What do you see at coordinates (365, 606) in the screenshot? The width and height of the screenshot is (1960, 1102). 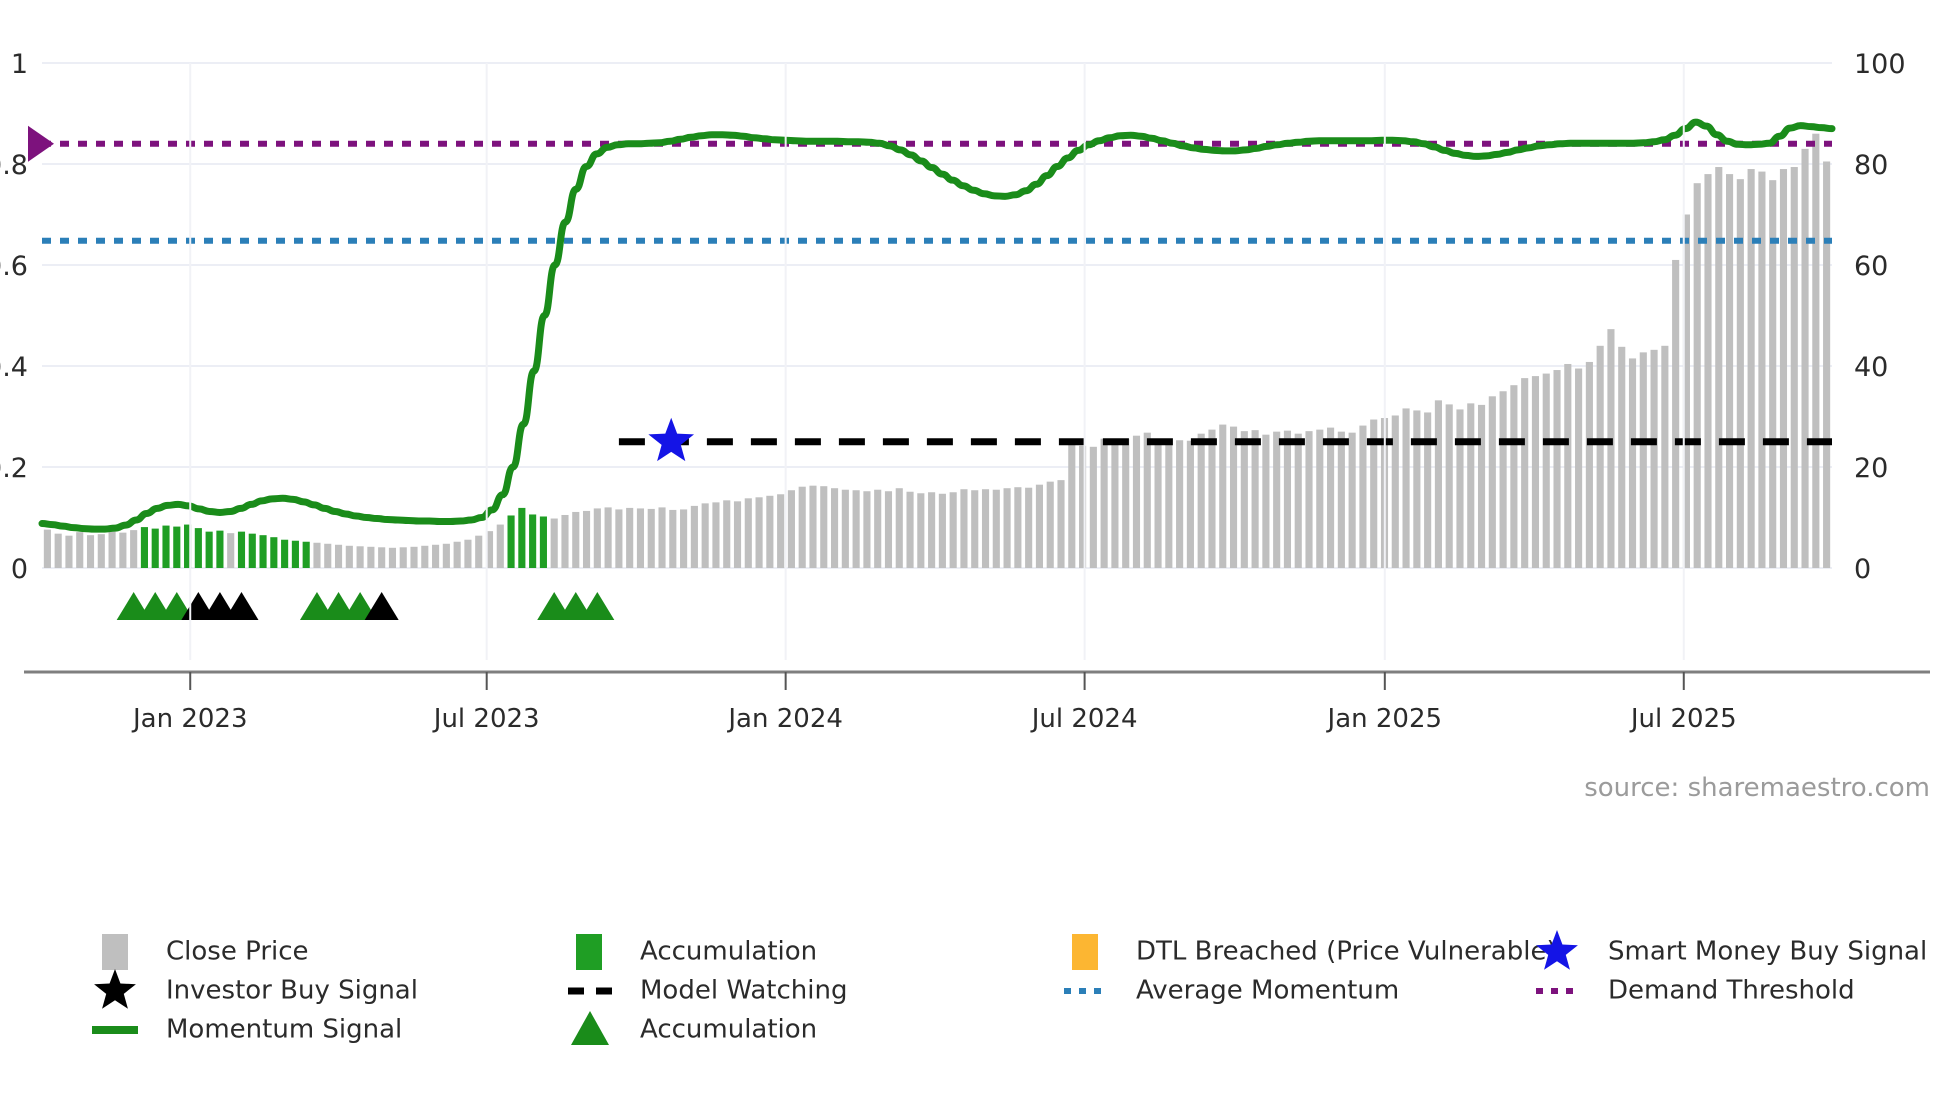 I see `accumulation-triangle-markers` at bounding box center [365, 606].